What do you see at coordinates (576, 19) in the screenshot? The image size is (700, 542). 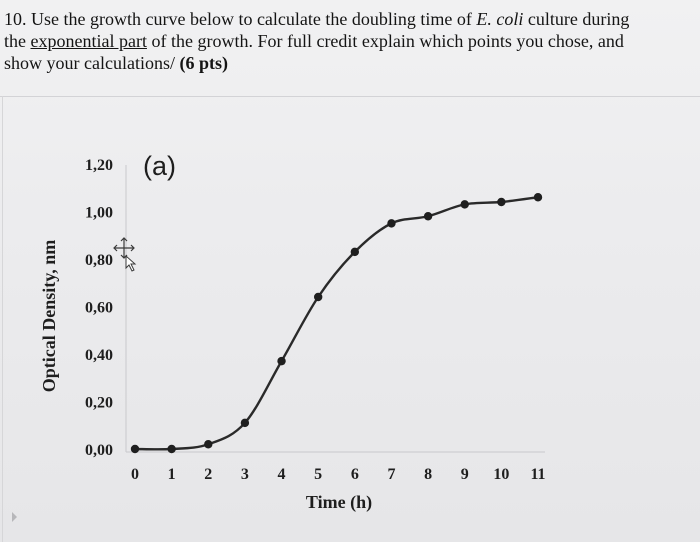 I see `question-line-1-suffix: culture during` at bounding box center [576, 19].